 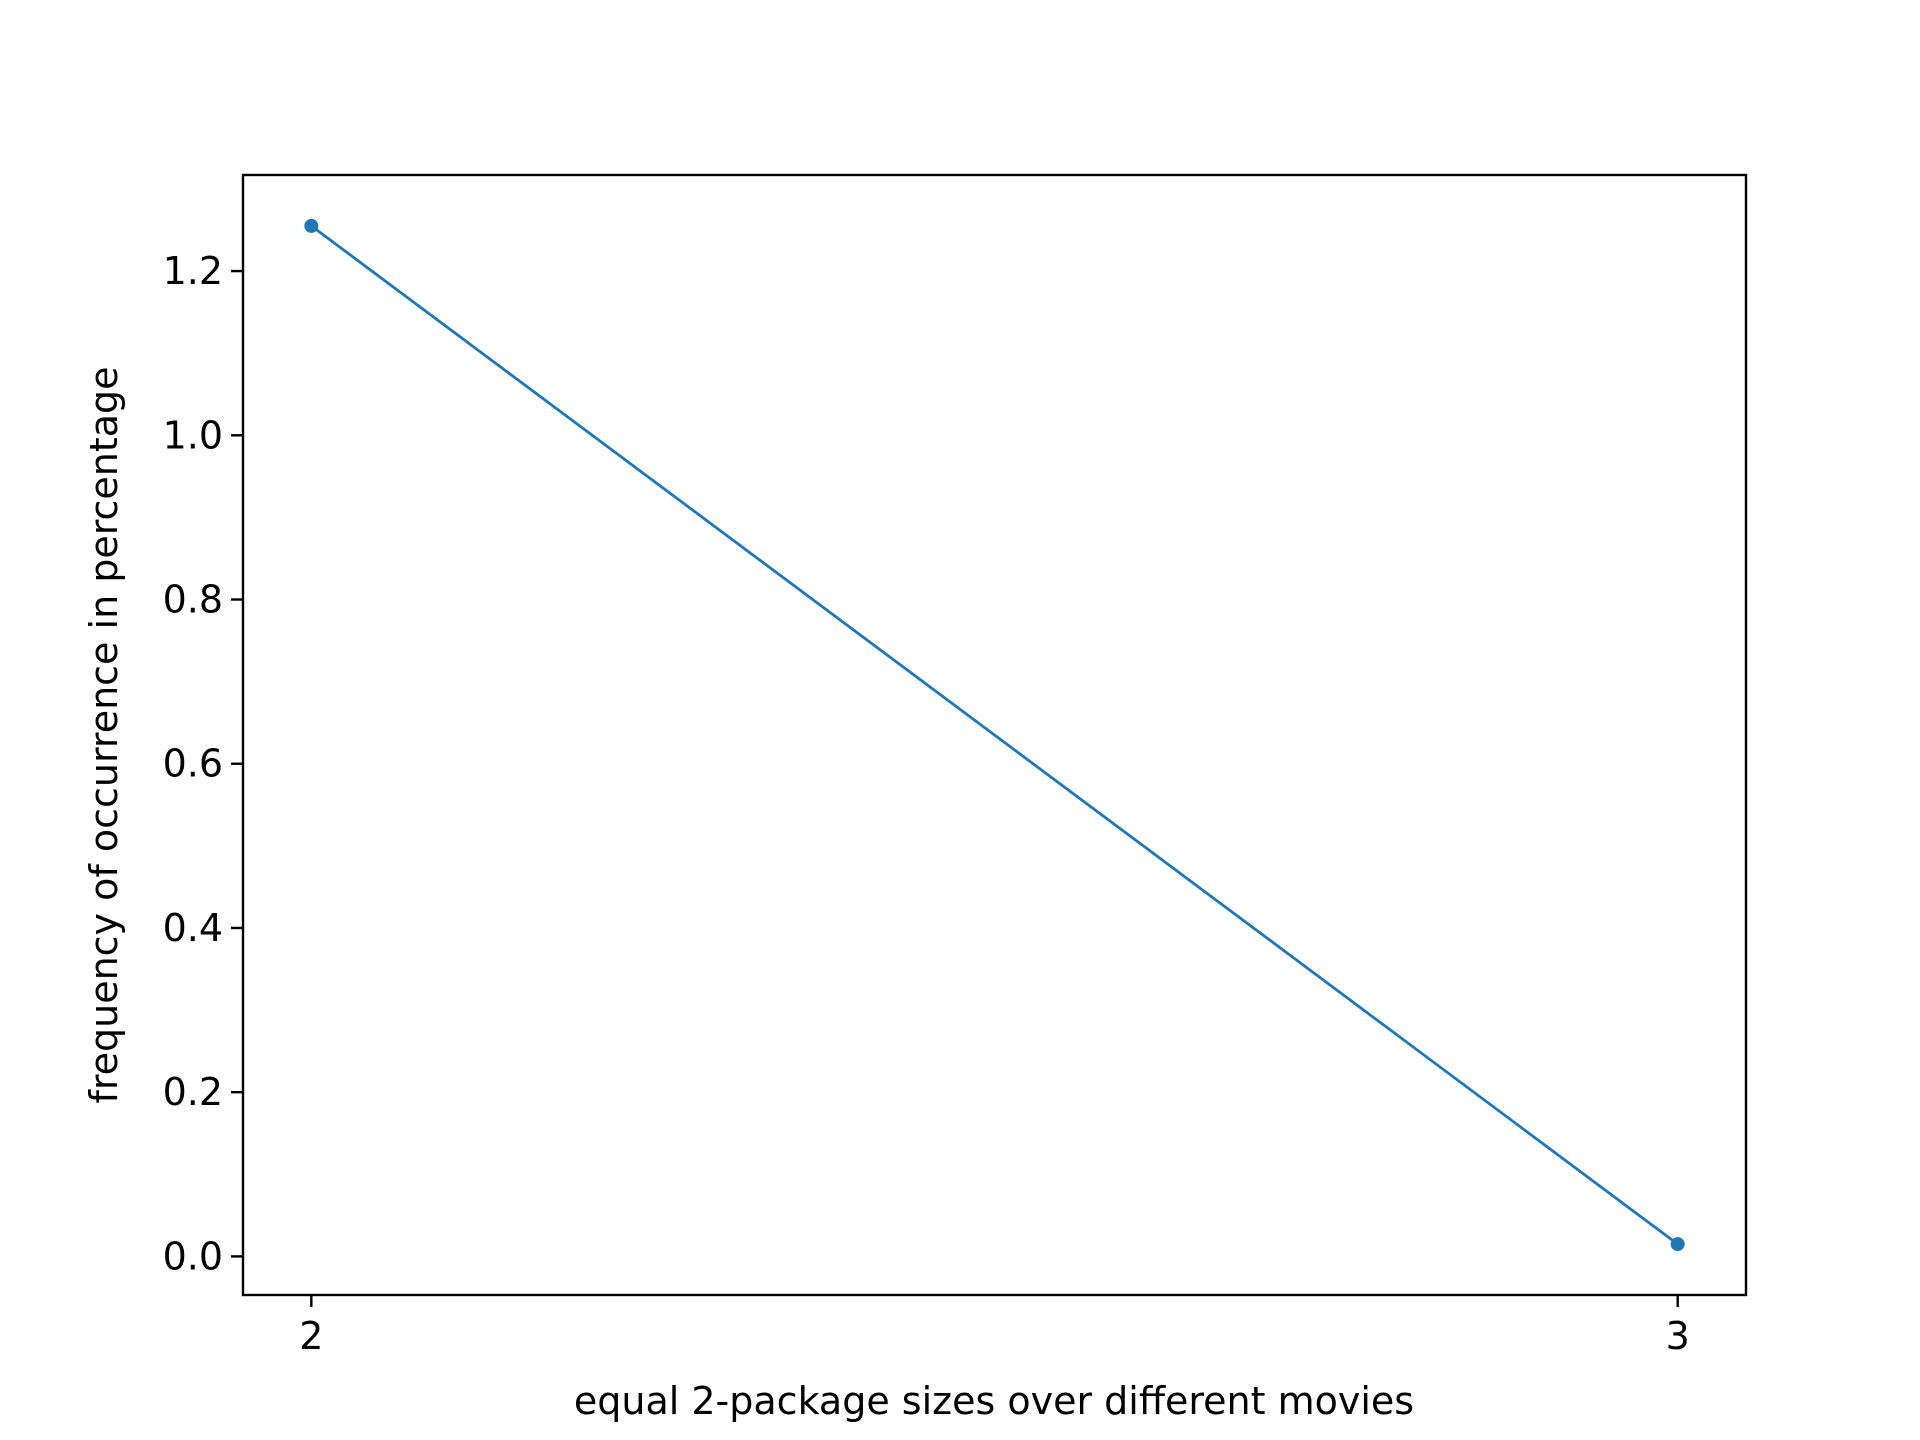 What do you see at coordinates (193, 600) in the screenshot?
I see `y-tick-label: 0.8` at bounding box center [193, 600].